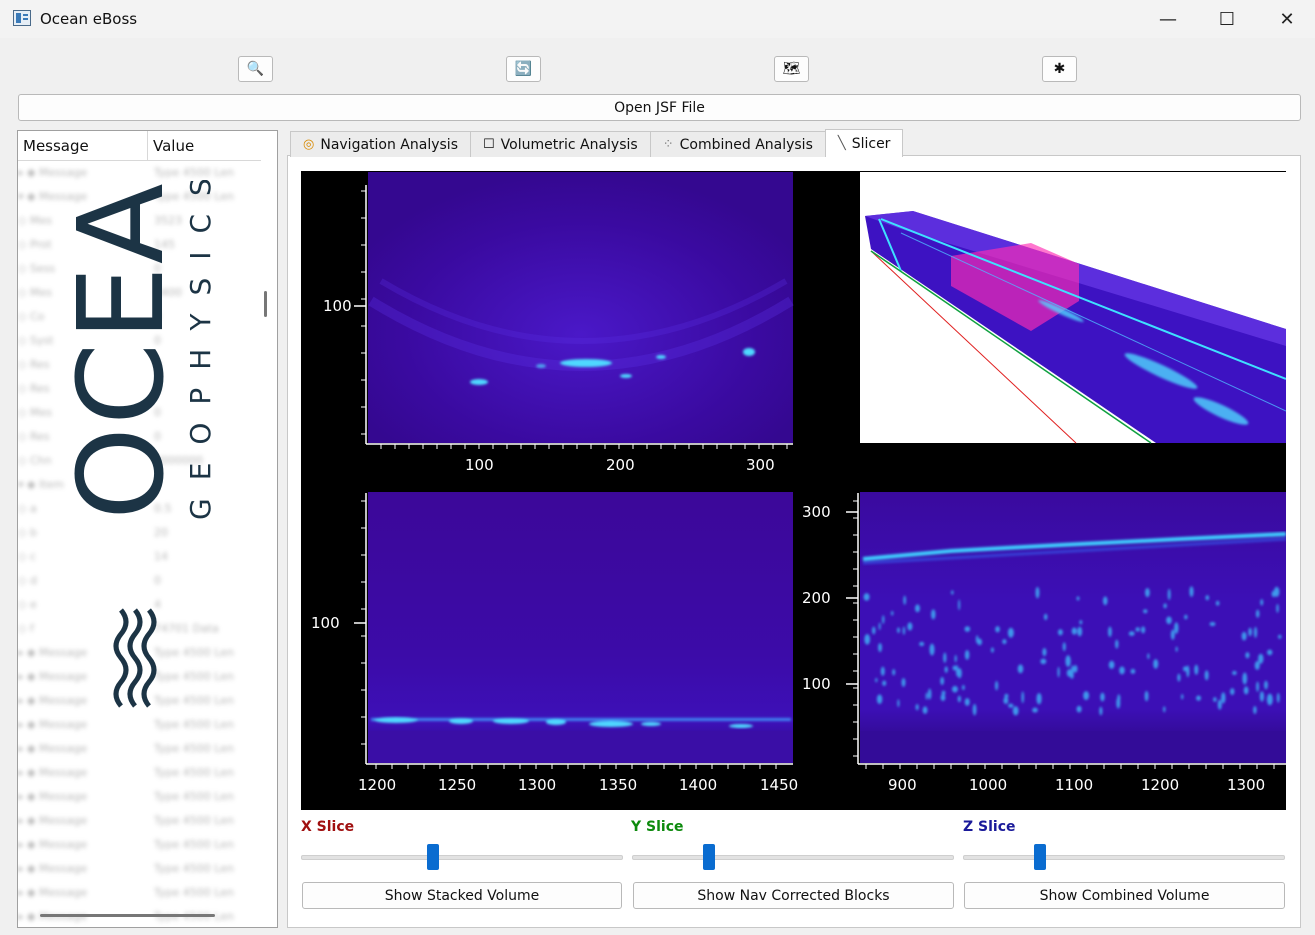 This screenshot has height=935, width=1315. I want to click on show-nav-corrected-blocks-button: Show Nav Corrected Blocks, so click(793, 895).